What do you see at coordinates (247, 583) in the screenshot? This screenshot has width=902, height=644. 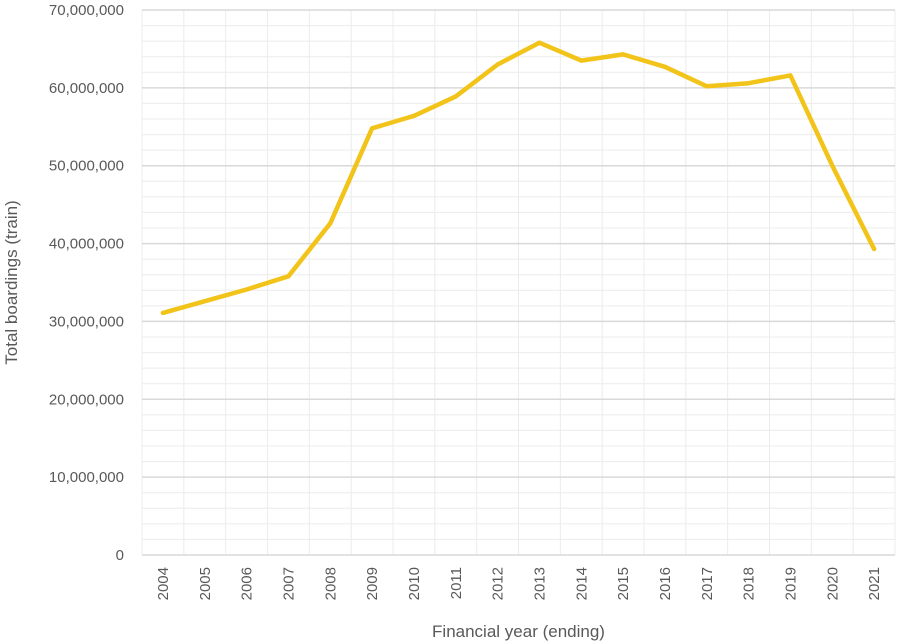 I see `x-tick-label: 2006` at bounding box center [247, 583].